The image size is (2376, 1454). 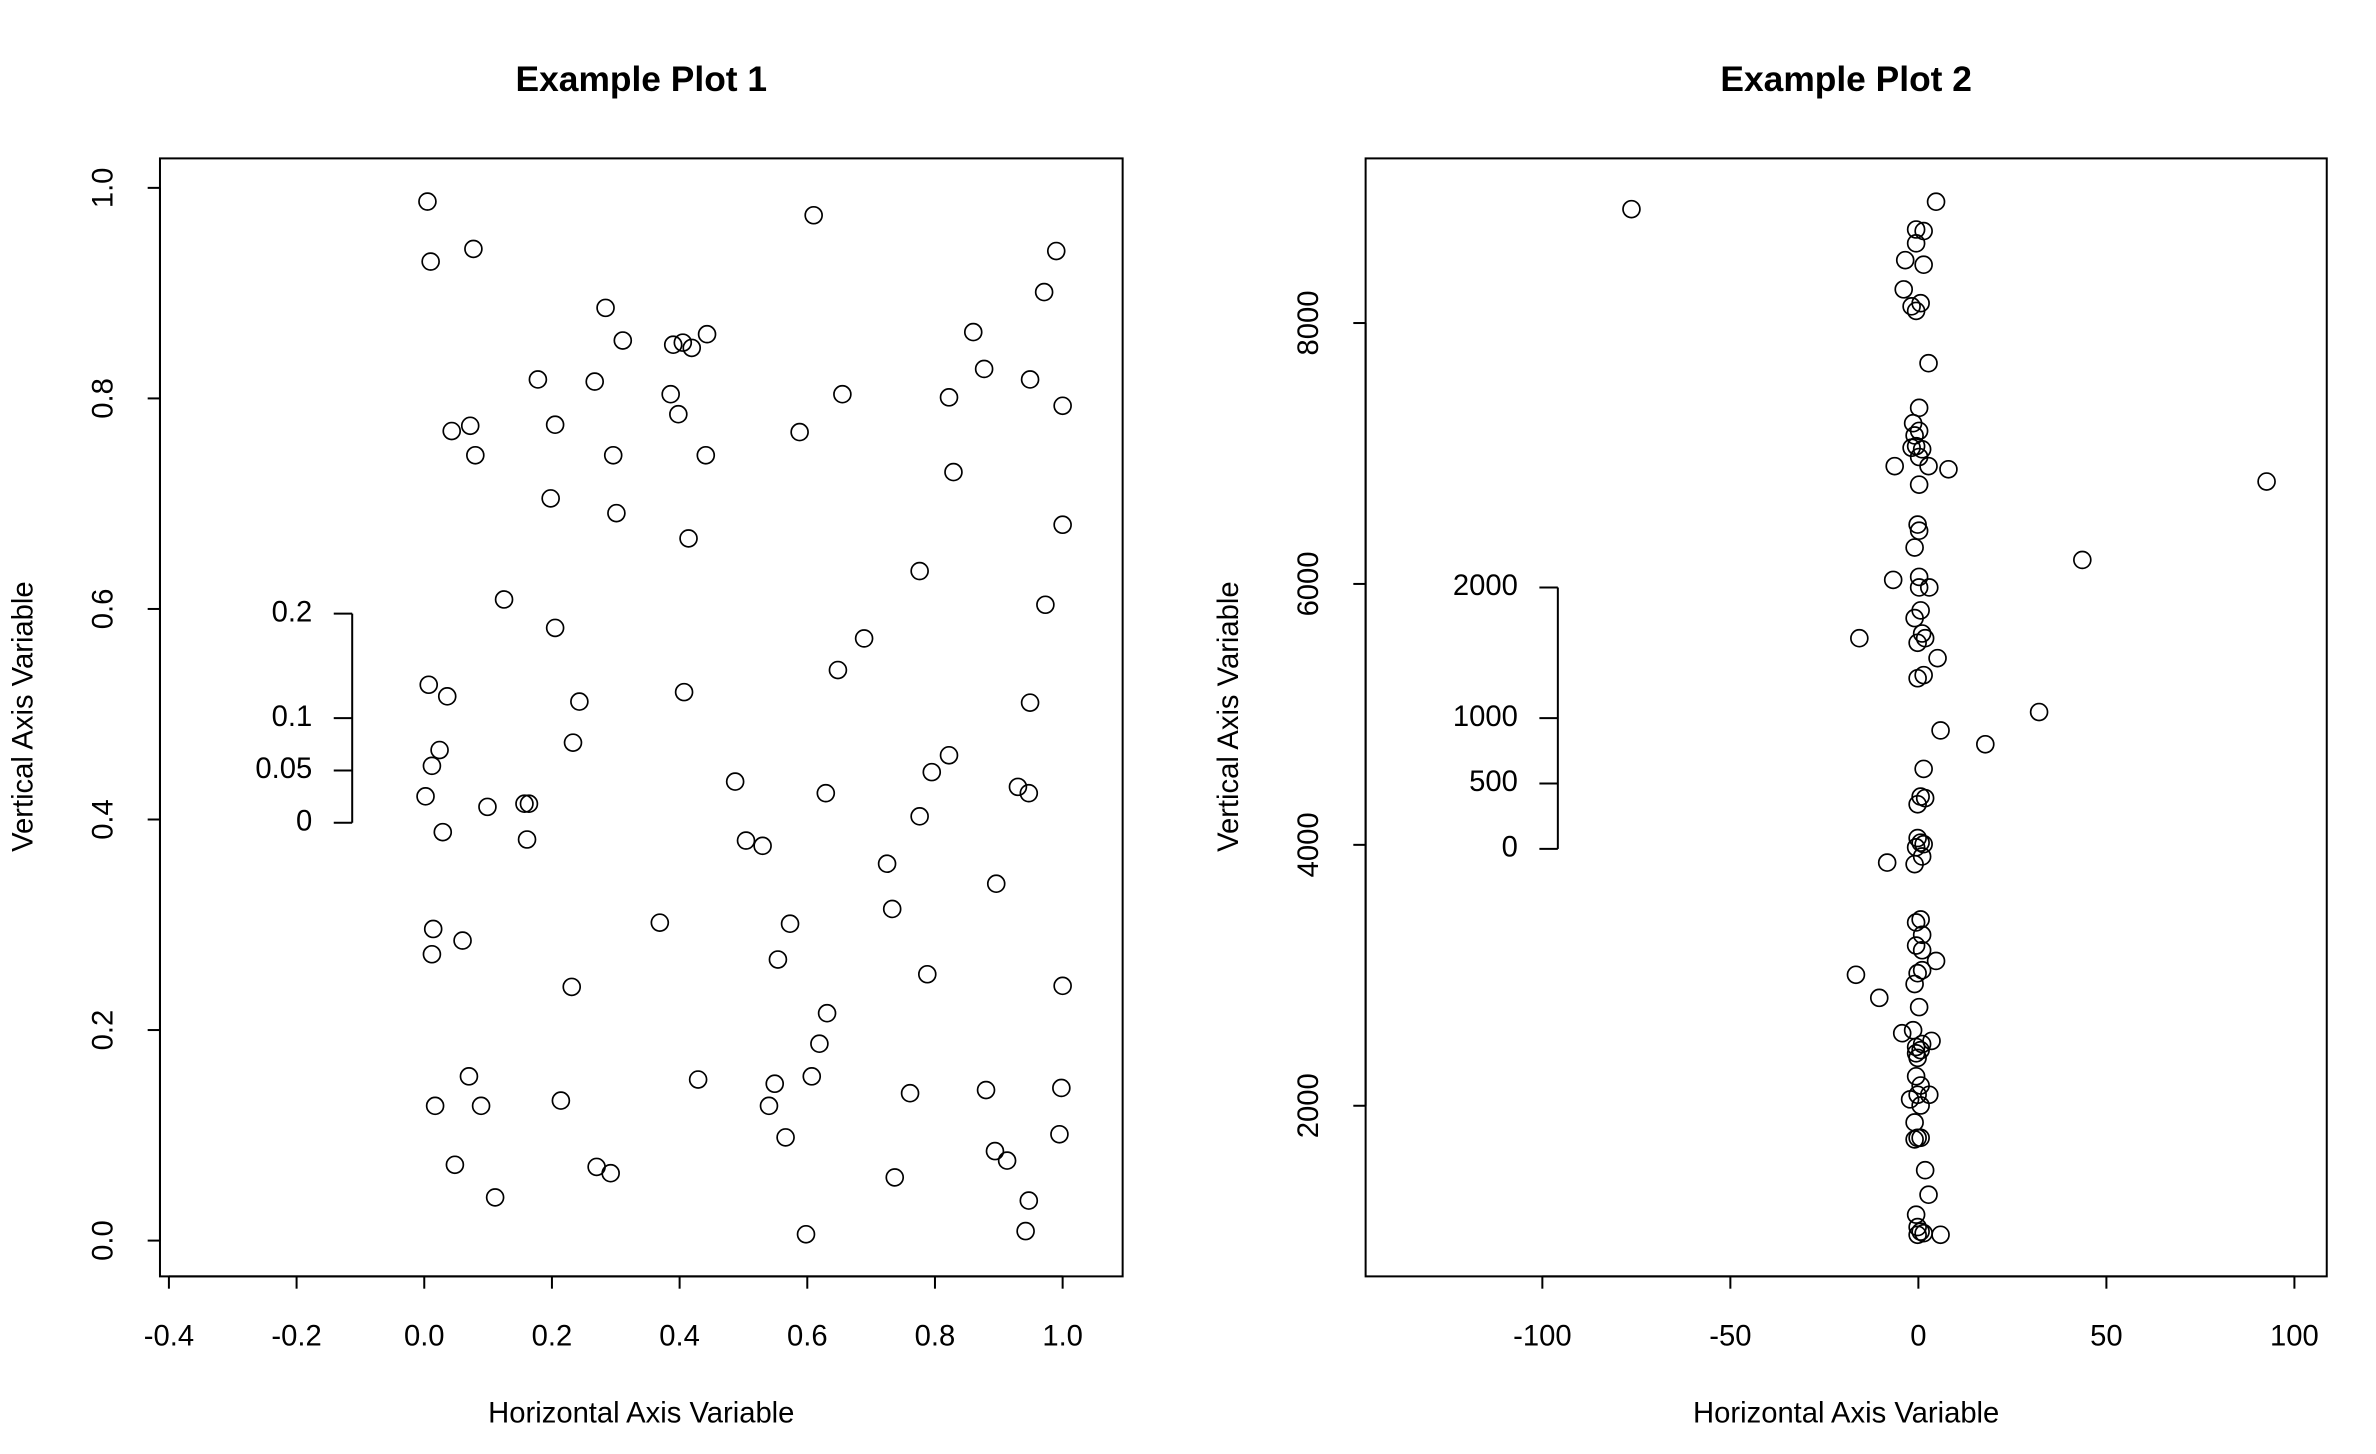 I want to click on x-tick-label: 0, so click(x=1918, y=1337).